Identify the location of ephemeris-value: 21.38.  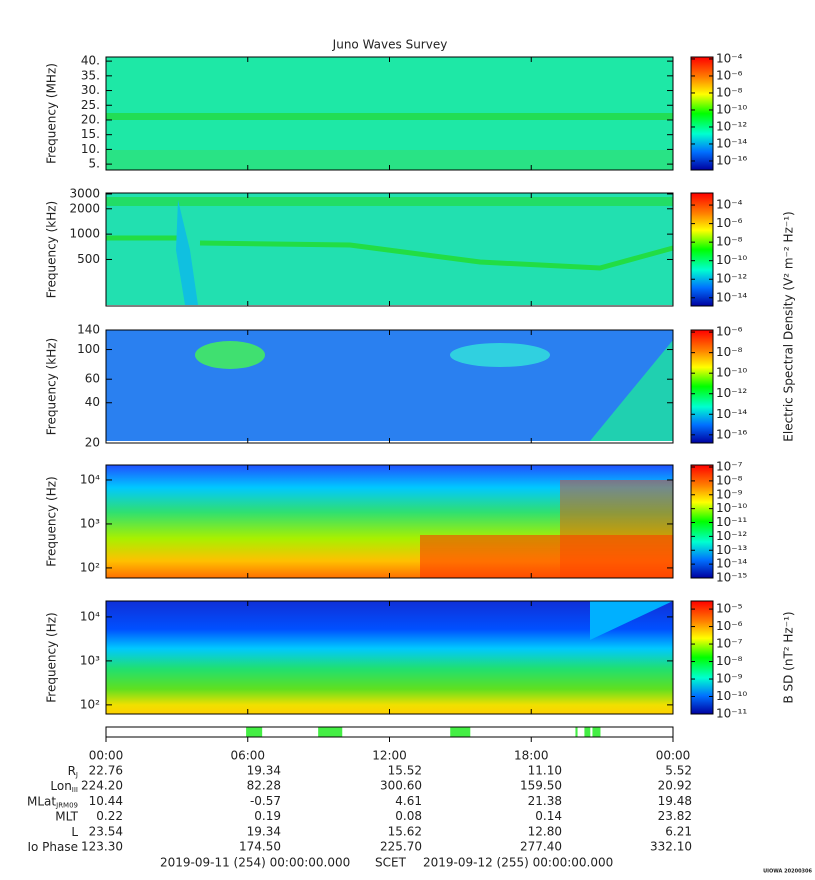
(545, 801).